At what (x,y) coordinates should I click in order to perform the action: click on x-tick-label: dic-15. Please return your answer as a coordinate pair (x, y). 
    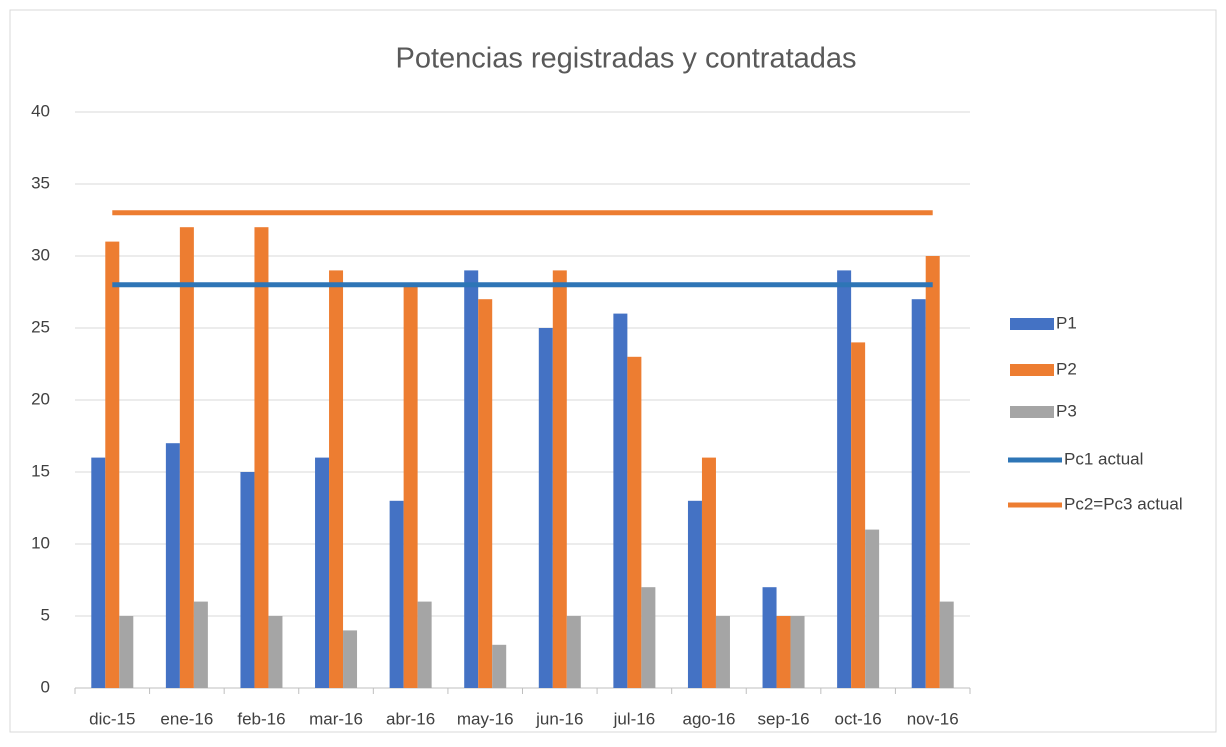
    Looking at the image, I should click on (112, 718).